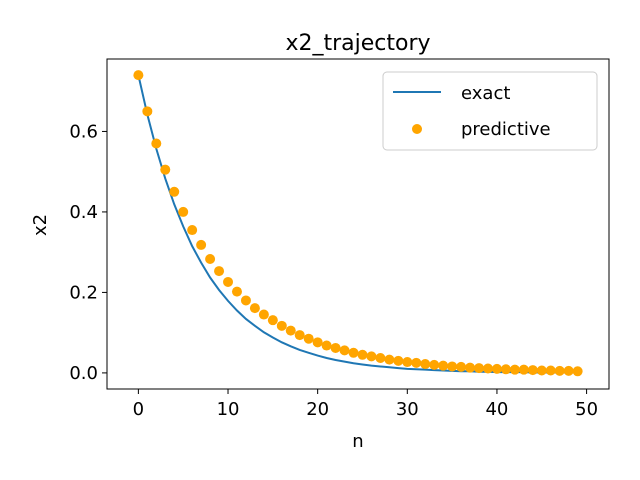  Describe the element at coordinates (417, 129) in the screenshot. I see `legend-swatch-predictive` at that location.